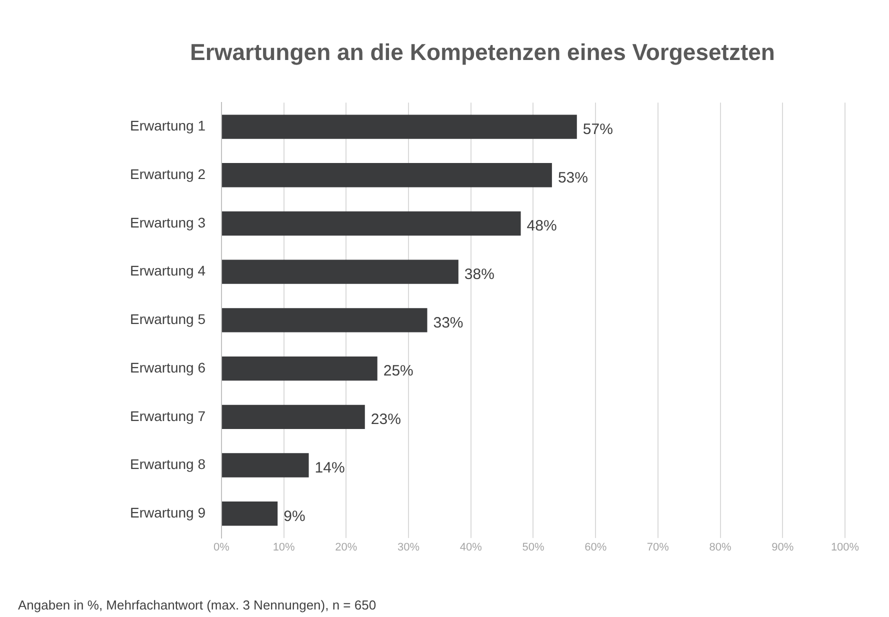  What do you see at coordinates (573, 177) in the screenshot?
I see `data-label: 53%` at bounding box center [573, 177].